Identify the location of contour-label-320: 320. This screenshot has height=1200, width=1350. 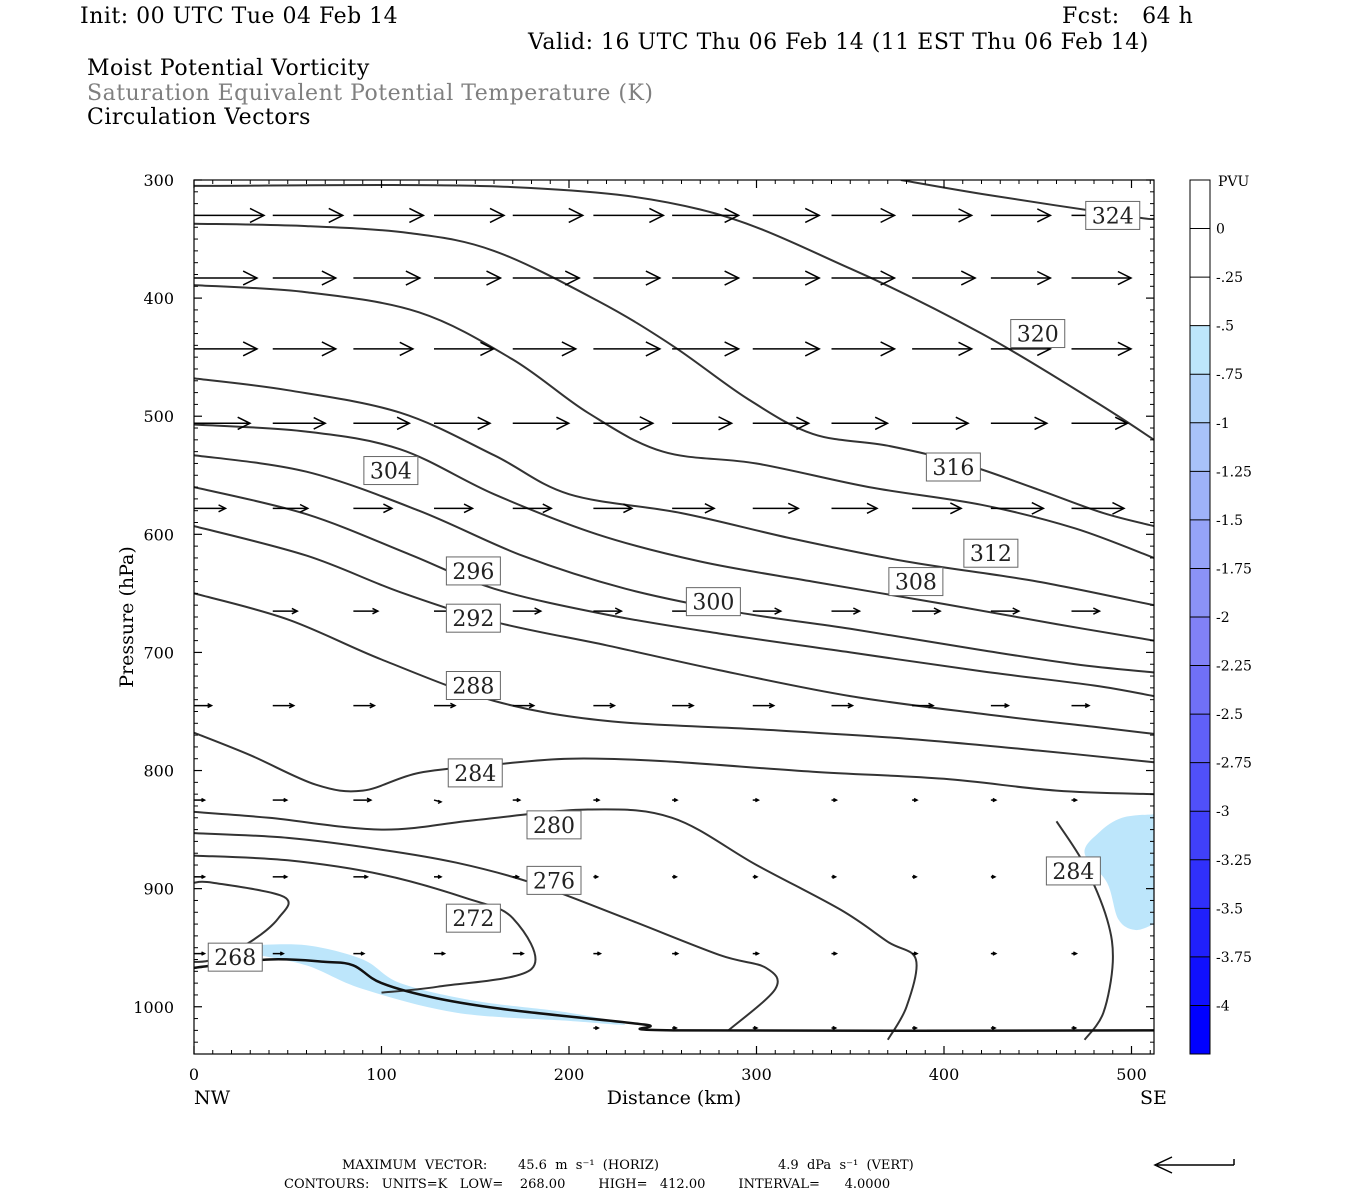
(1038, 334).